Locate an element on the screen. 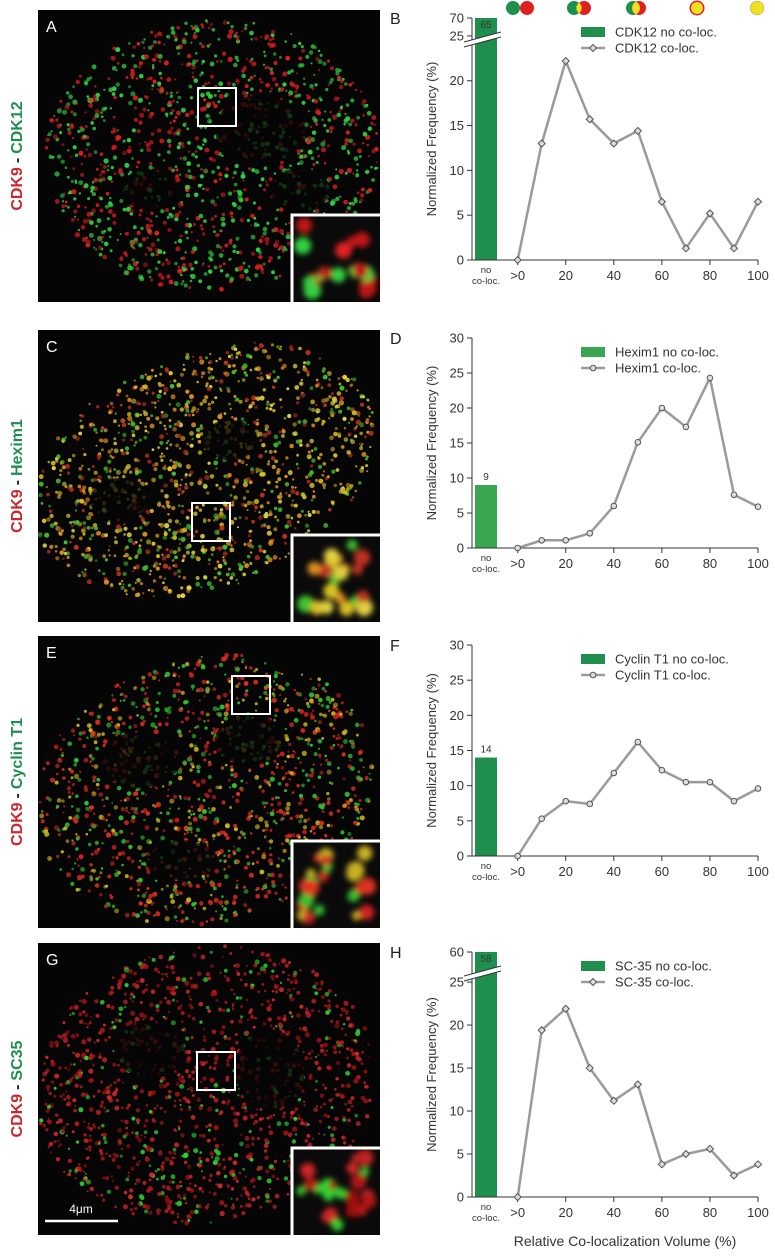 This screenshot has height=1260, width=775. stain-name: CDK12 is located at coordinates (17, 127).